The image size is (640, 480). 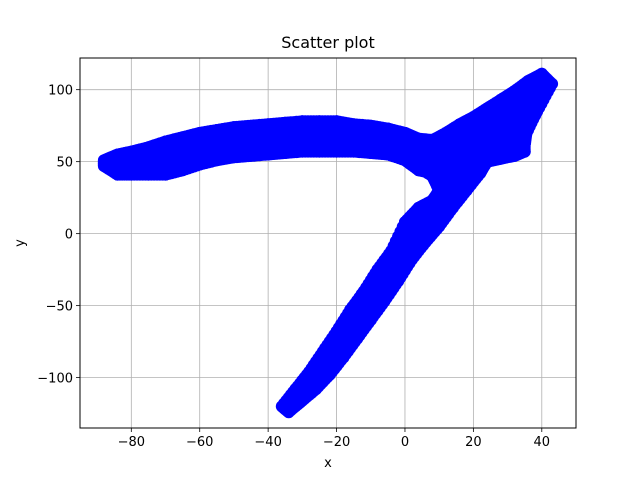 I want to click on y-tick-label: 50, so click(x=64, y=163).